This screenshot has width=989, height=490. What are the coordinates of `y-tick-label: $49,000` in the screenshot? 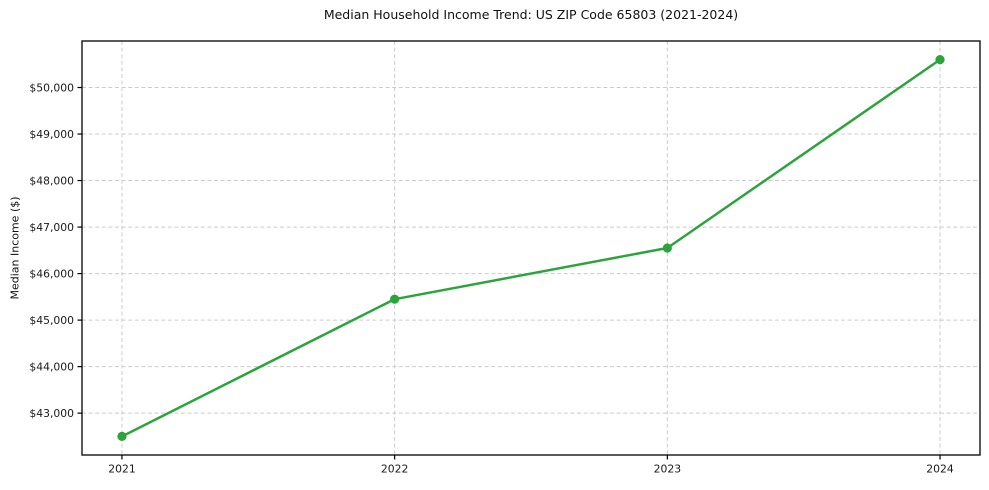 It's located at (51, 134).